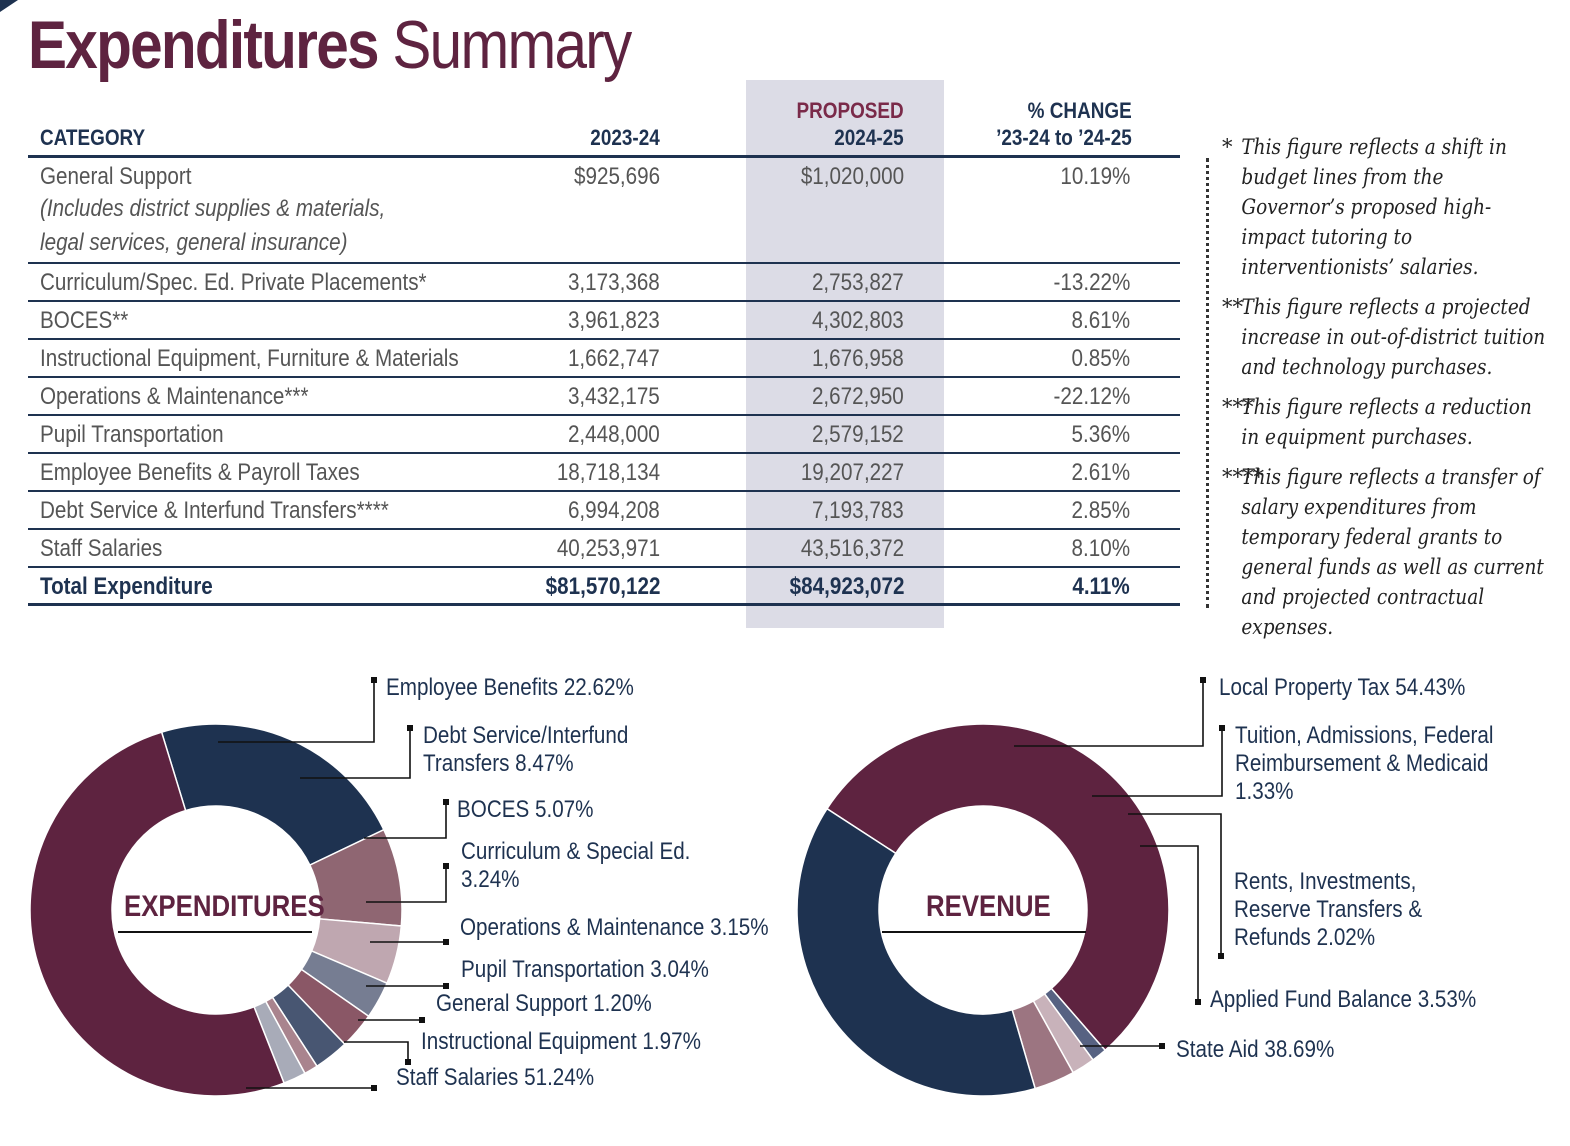  I want to click on total-2023-24: $81,570,122, so click(602, 586).